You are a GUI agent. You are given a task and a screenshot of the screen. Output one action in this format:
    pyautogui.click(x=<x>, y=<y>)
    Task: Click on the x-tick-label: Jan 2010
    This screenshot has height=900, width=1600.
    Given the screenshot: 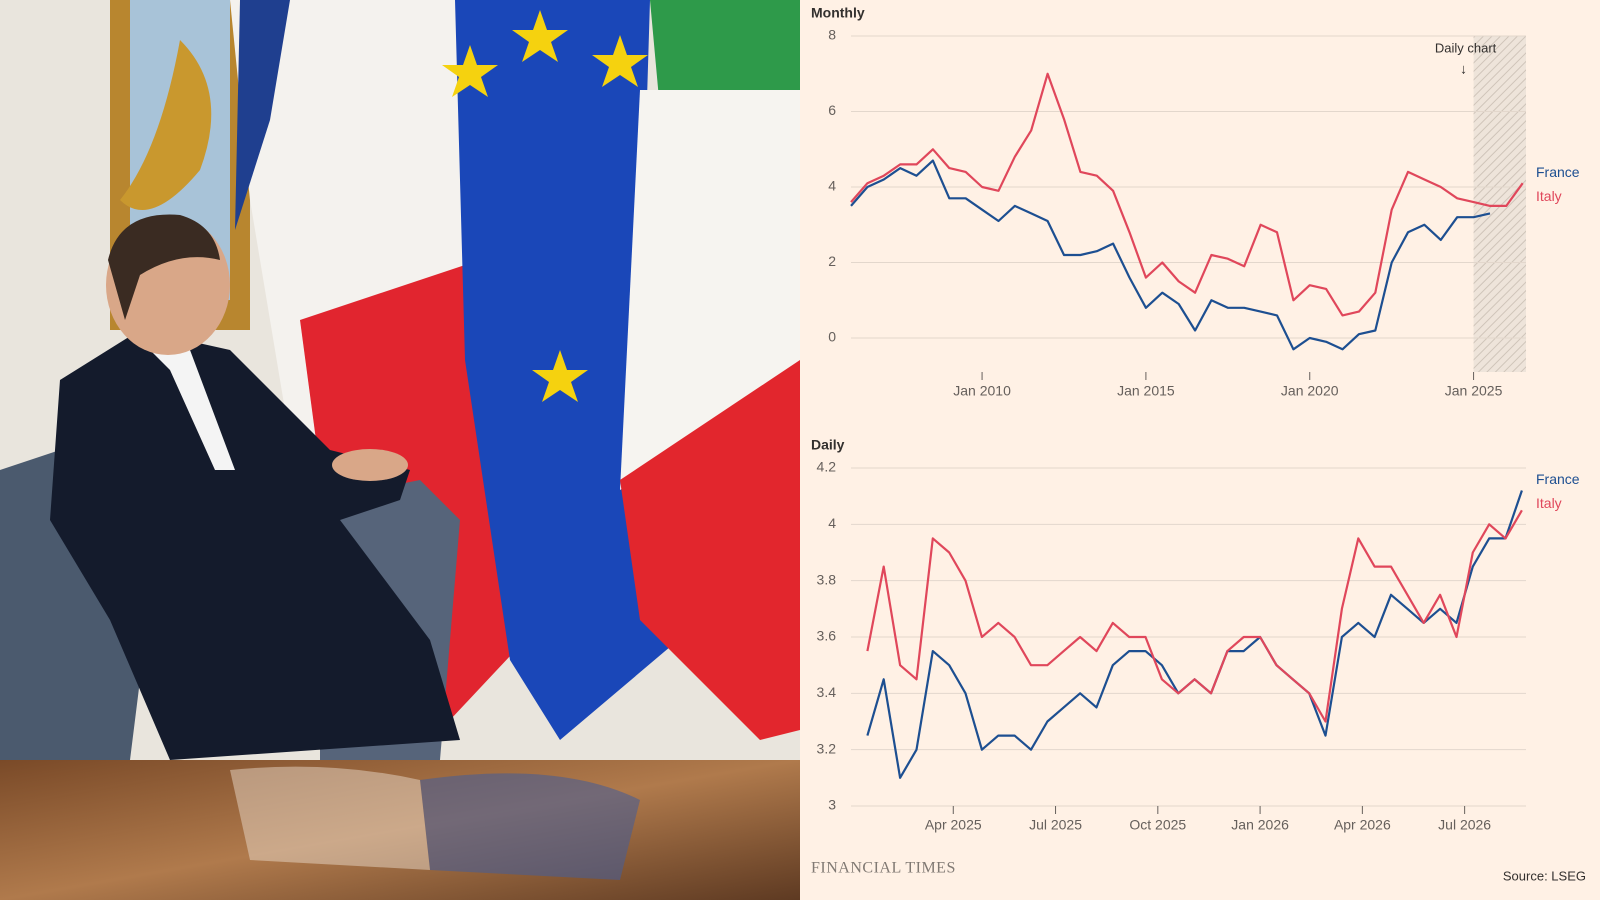 What is the action you would take?
    pyautogui.click(x=982, y=391)
    